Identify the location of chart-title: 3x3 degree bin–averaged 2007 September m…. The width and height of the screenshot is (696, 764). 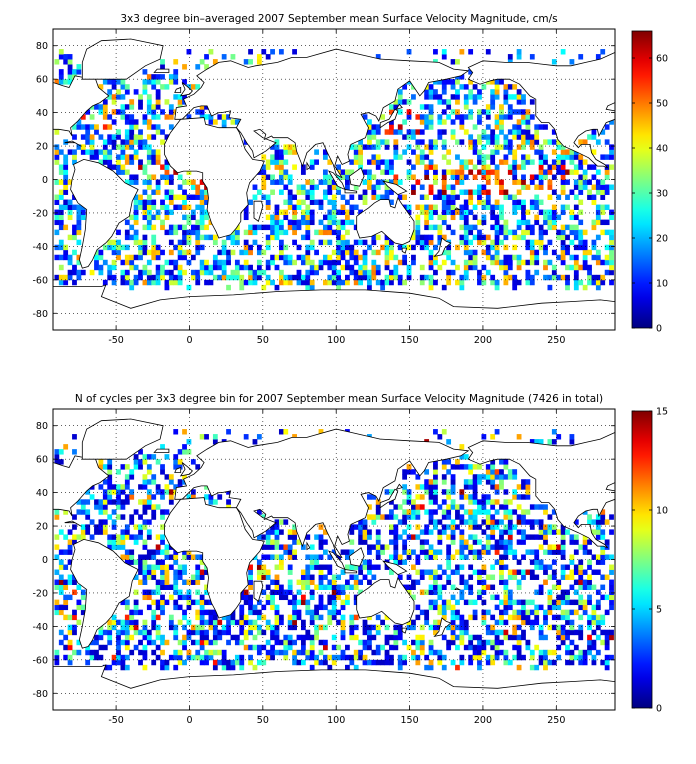
(338, 19).